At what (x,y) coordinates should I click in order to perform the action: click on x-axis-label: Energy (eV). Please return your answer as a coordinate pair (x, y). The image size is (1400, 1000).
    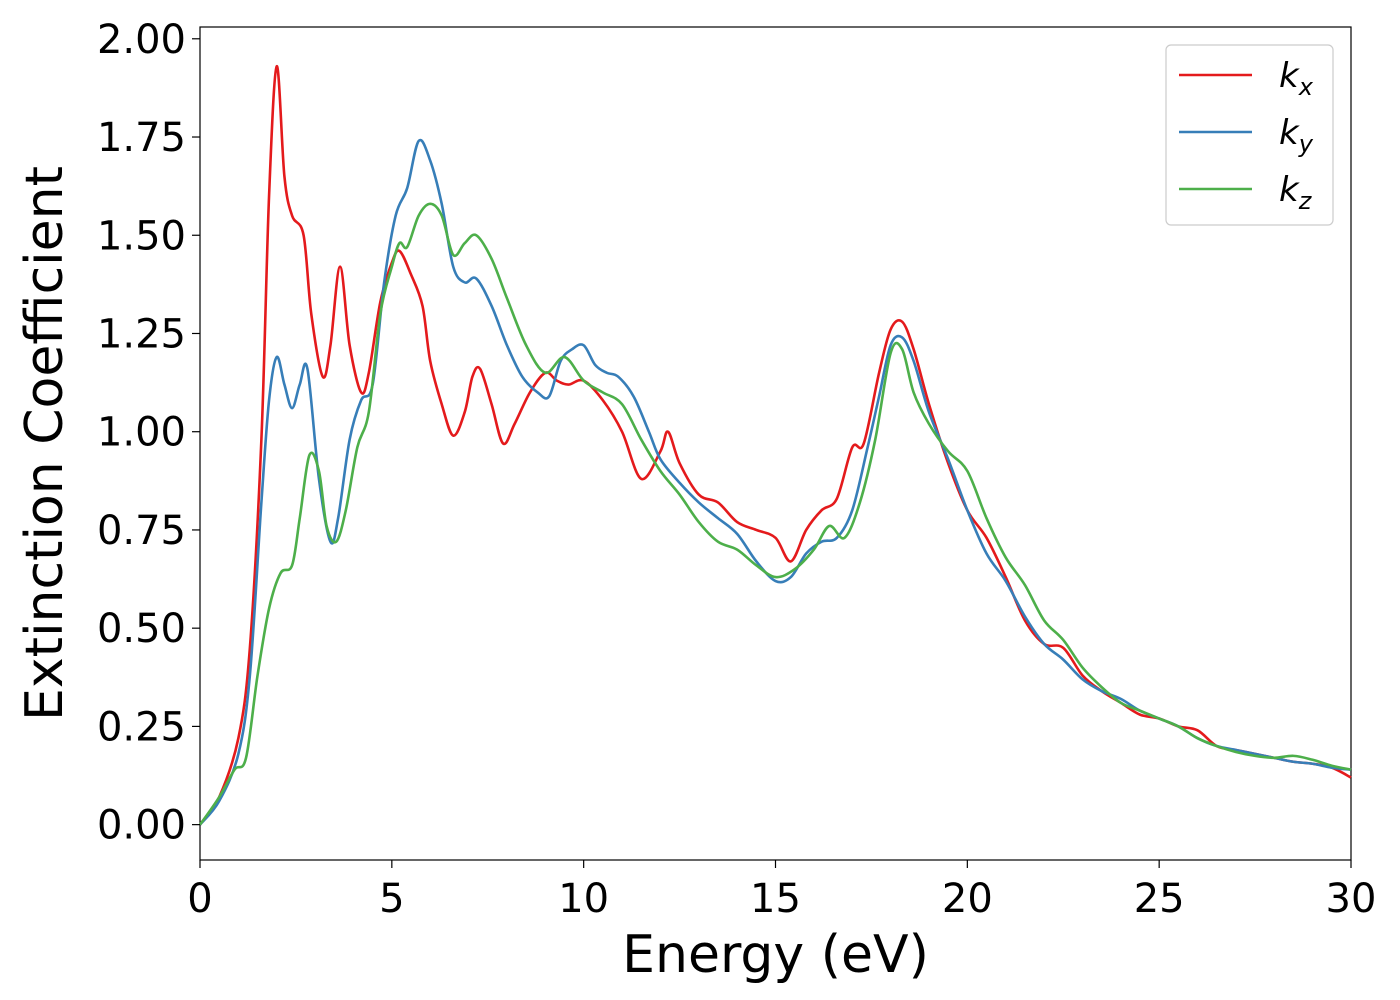
    Looking at the image, I should click on (775, 955).